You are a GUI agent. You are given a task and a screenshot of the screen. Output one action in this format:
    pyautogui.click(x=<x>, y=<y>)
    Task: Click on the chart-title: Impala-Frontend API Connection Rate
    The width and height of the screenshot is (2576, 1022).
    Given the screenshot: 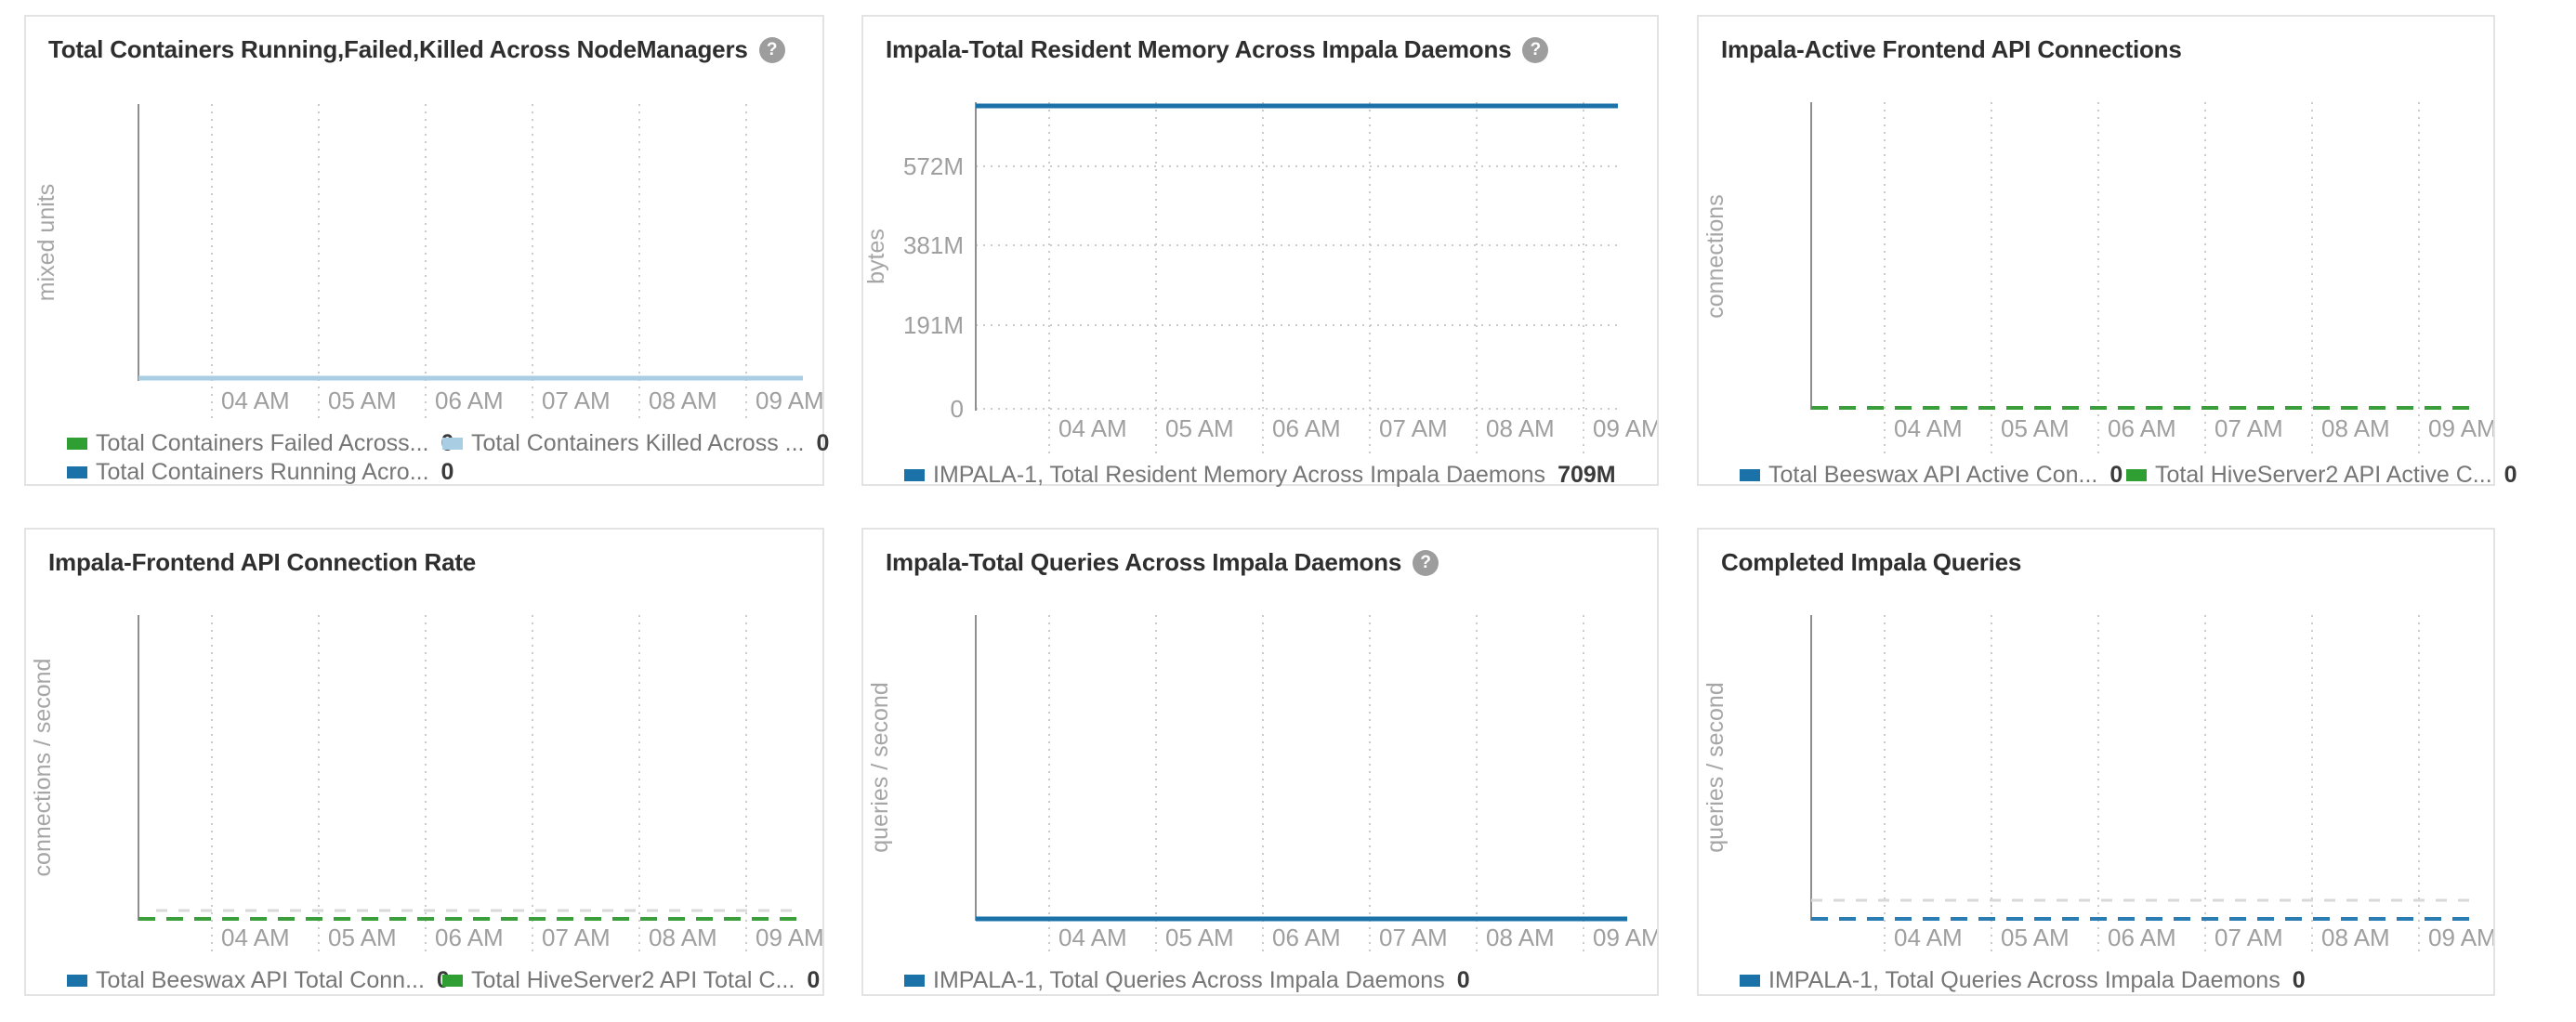 What is the action you would take?
    pyautogui.click(x=262, y=562)
    